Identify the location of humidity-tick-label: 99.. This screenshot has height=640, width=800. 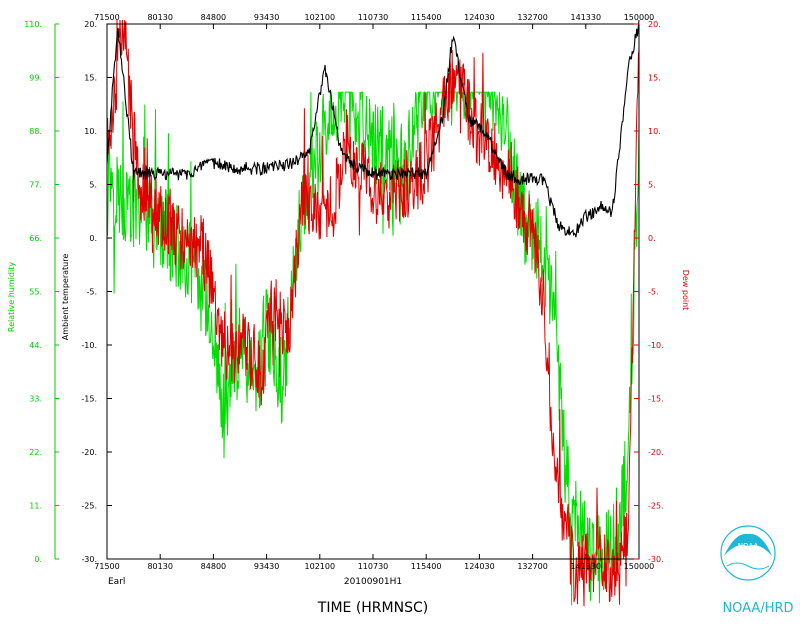
(35, 78).